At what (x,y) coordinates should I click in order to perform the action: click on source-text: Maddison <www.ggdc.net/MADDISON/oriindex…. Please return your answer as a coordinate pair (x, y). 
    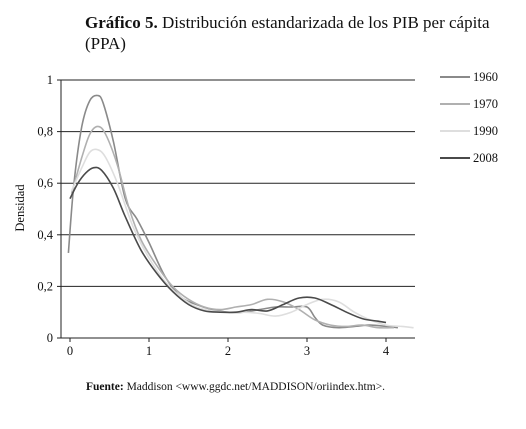
    Looking at the image, I should click on (256, 387).